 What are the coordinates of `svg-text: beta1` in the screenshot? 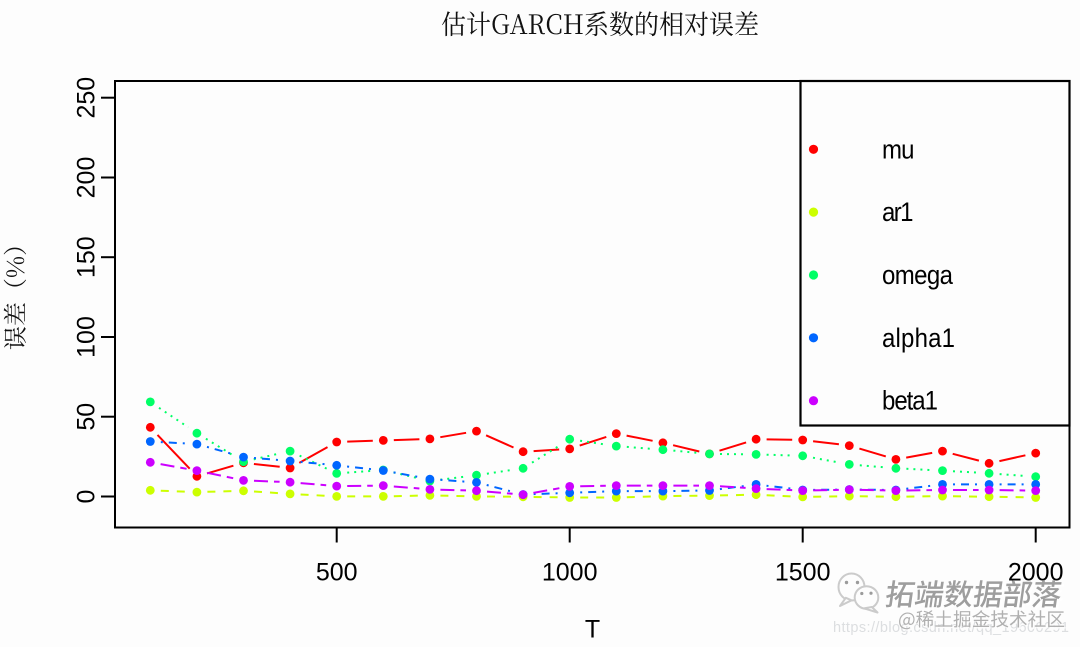 It's located at (910, 401).